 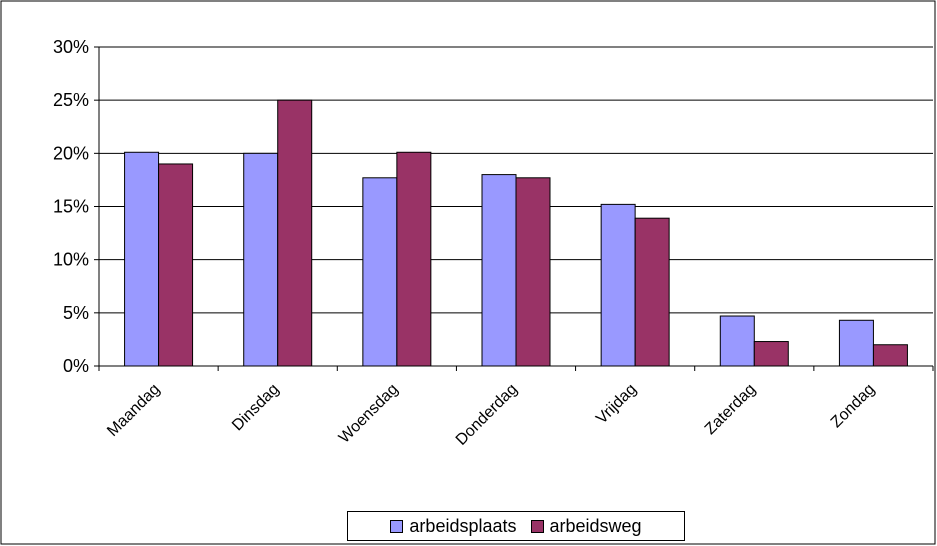 I want to click on bar-arbeidsplaats-woensdag, so click(x=380, y=272).